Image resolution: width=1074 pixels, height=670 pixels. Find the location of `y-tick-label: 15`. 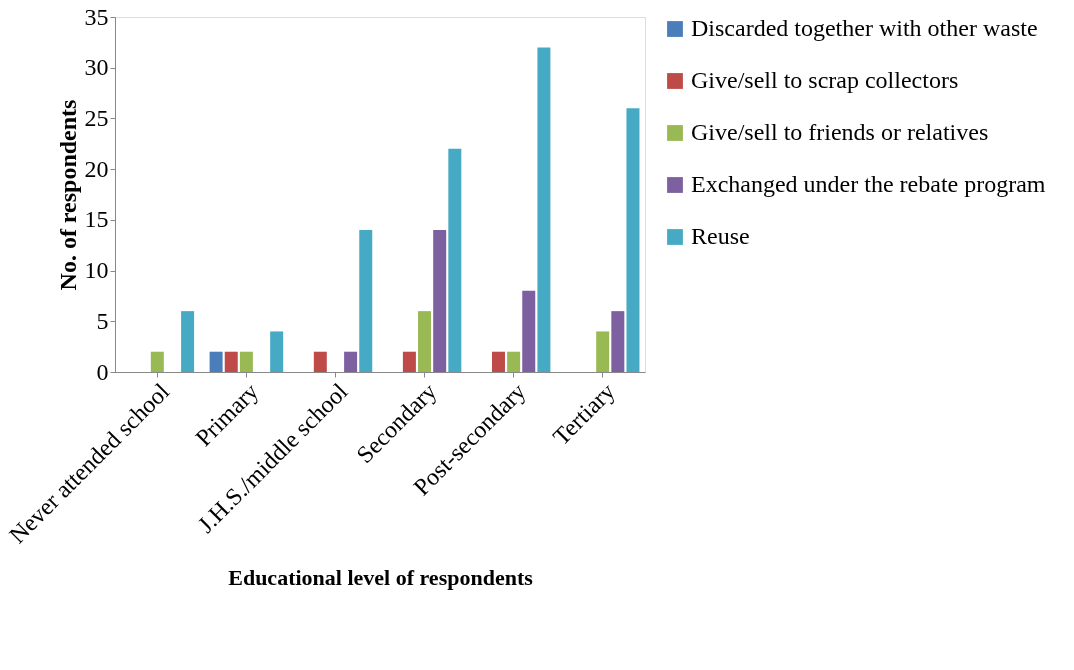

y-tick-label: 15 is located at coordinates (96, 219).